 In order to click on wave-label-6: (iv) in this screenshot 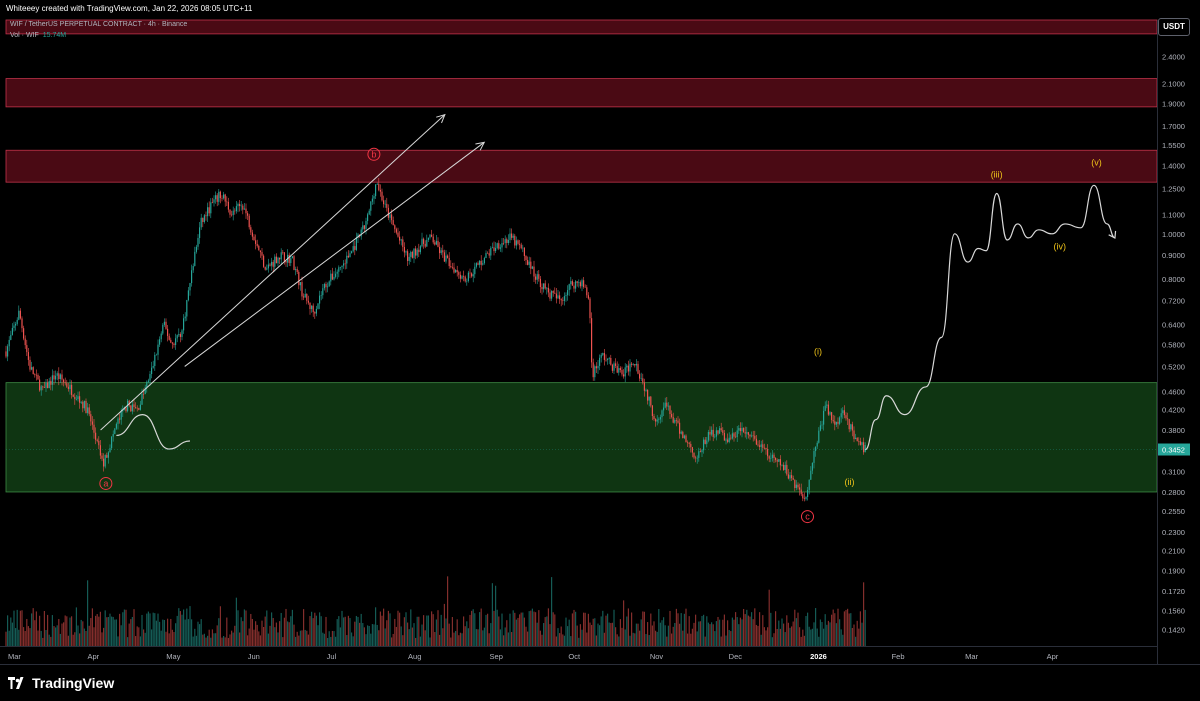, I will do `click(1060, 246)`.